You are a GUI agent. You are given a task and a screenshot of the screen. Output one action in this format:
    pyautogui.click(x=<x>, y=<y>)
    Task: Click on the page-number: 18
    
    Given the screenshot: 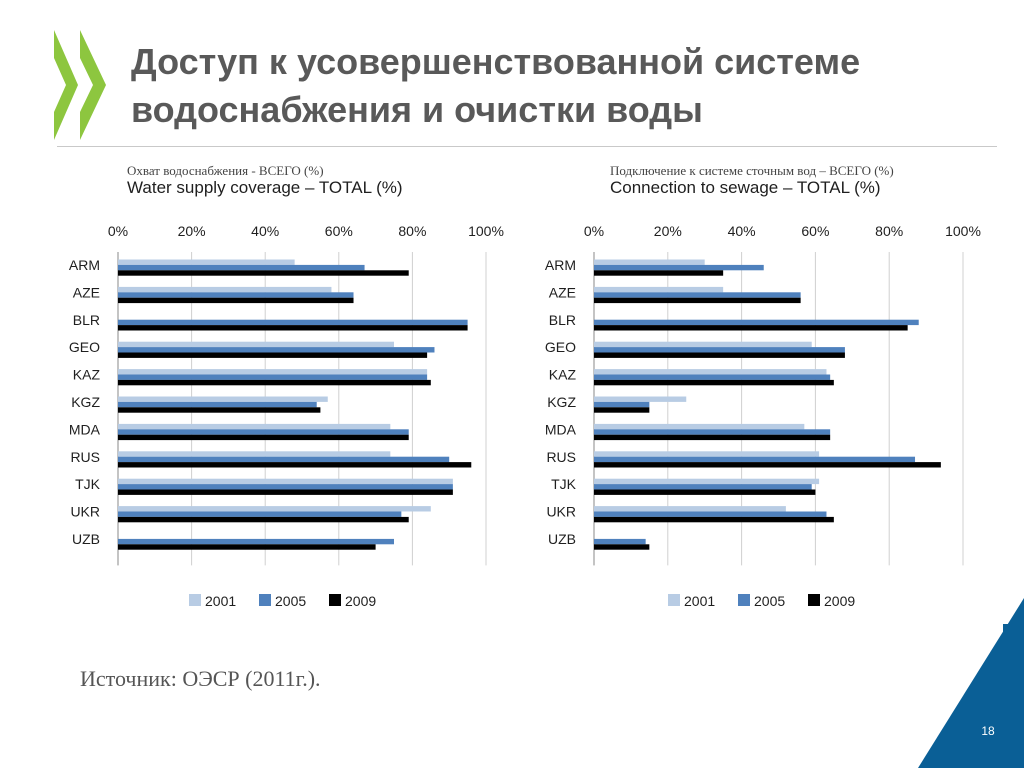 What is the action you would take?
    pyautogui.click(x=988, y=731)
    